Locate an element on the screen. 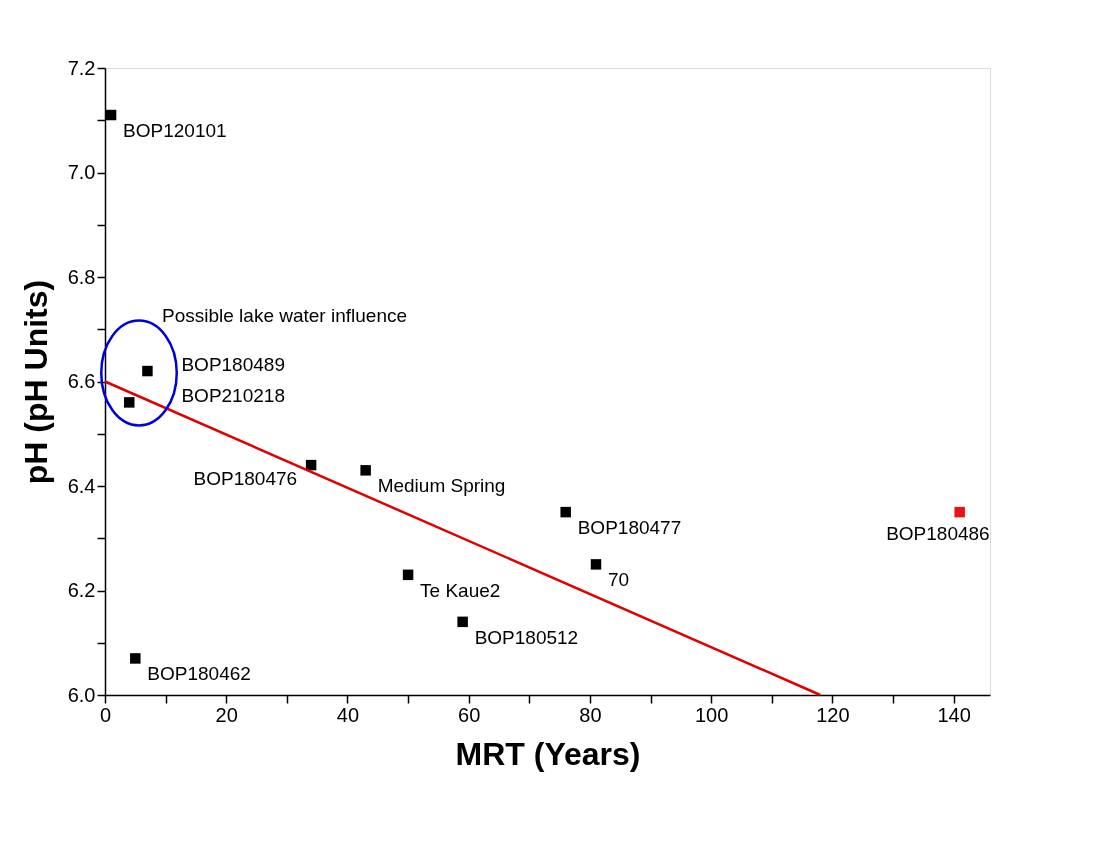  annotation: 70 is located at coordinates (618, 580).